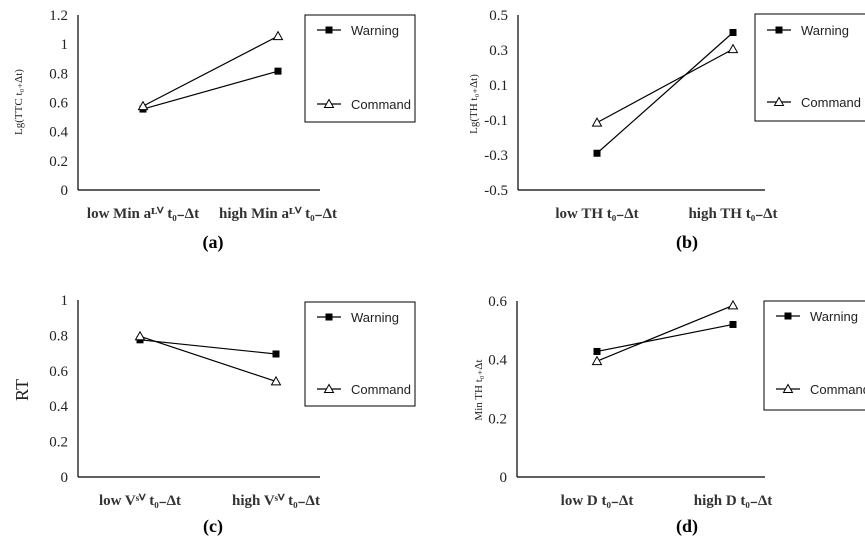  What do you see at coordinates (496, 191) in the screenshot?
I see `y-tick-label: -0.5` at bounding box center [496, 191].